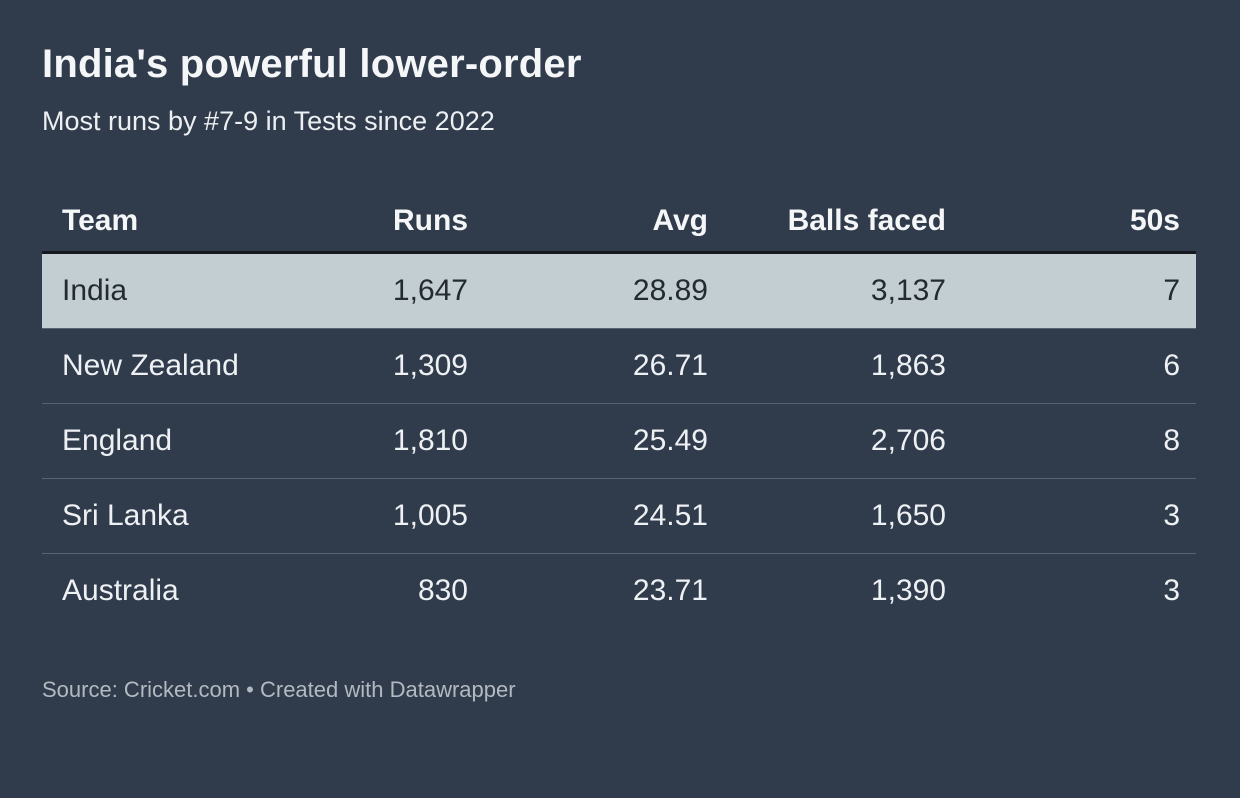 The width and height of the screenshot is (1240, 798). What do you see at coordinates (372, 516) in the screenshot?
I see `cell-runs: 1,005` at bounding box center [372, 516].